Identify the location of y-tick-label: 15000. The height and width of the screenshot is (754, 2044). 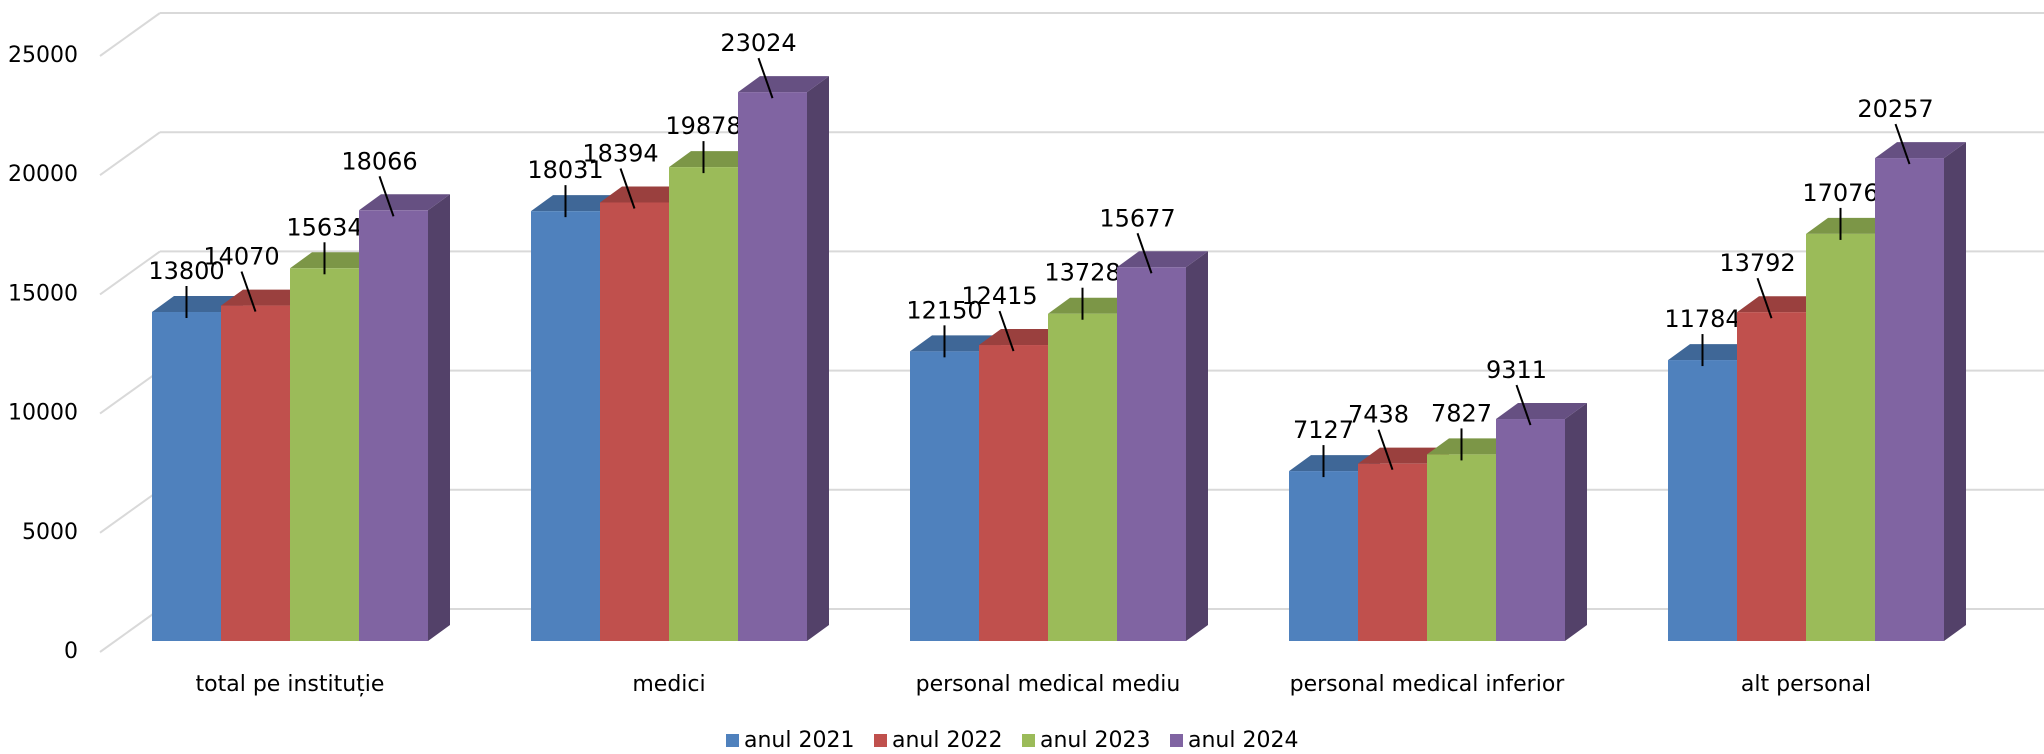
(43, 293).